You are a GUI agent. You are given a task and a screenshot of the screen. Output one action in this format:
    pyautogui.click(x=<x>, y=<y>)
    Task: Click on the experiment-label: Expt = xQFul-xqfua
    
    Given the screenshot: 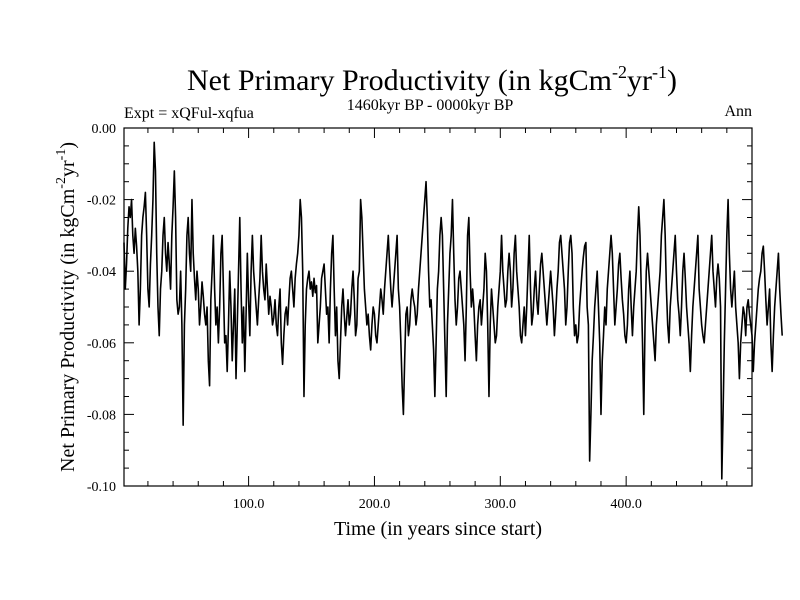 What is the action you would take?
    pyautogui.click(x=189, y=113)
    